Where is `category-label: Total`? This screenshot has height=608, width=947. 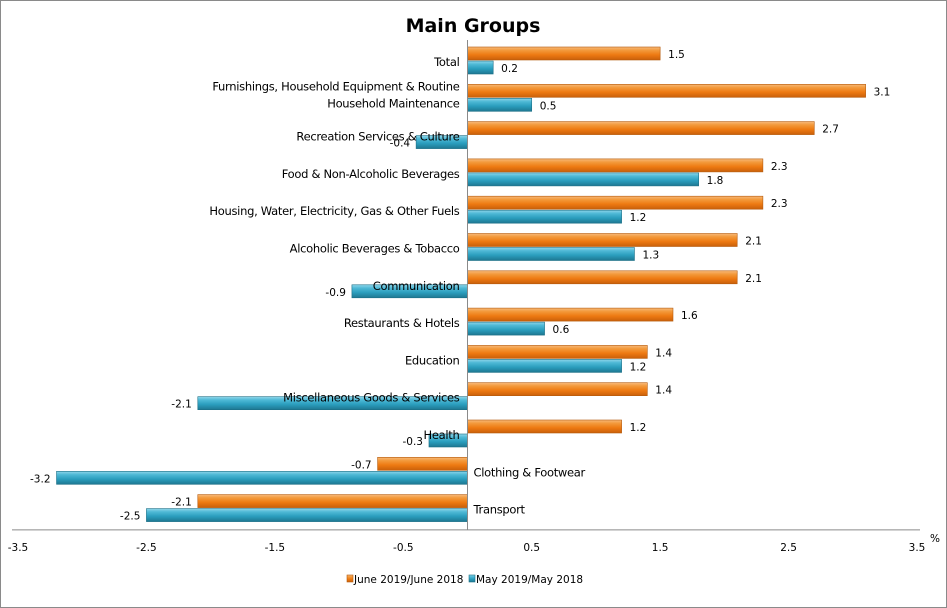 category-label: Total is located at coordinates (446, 62).